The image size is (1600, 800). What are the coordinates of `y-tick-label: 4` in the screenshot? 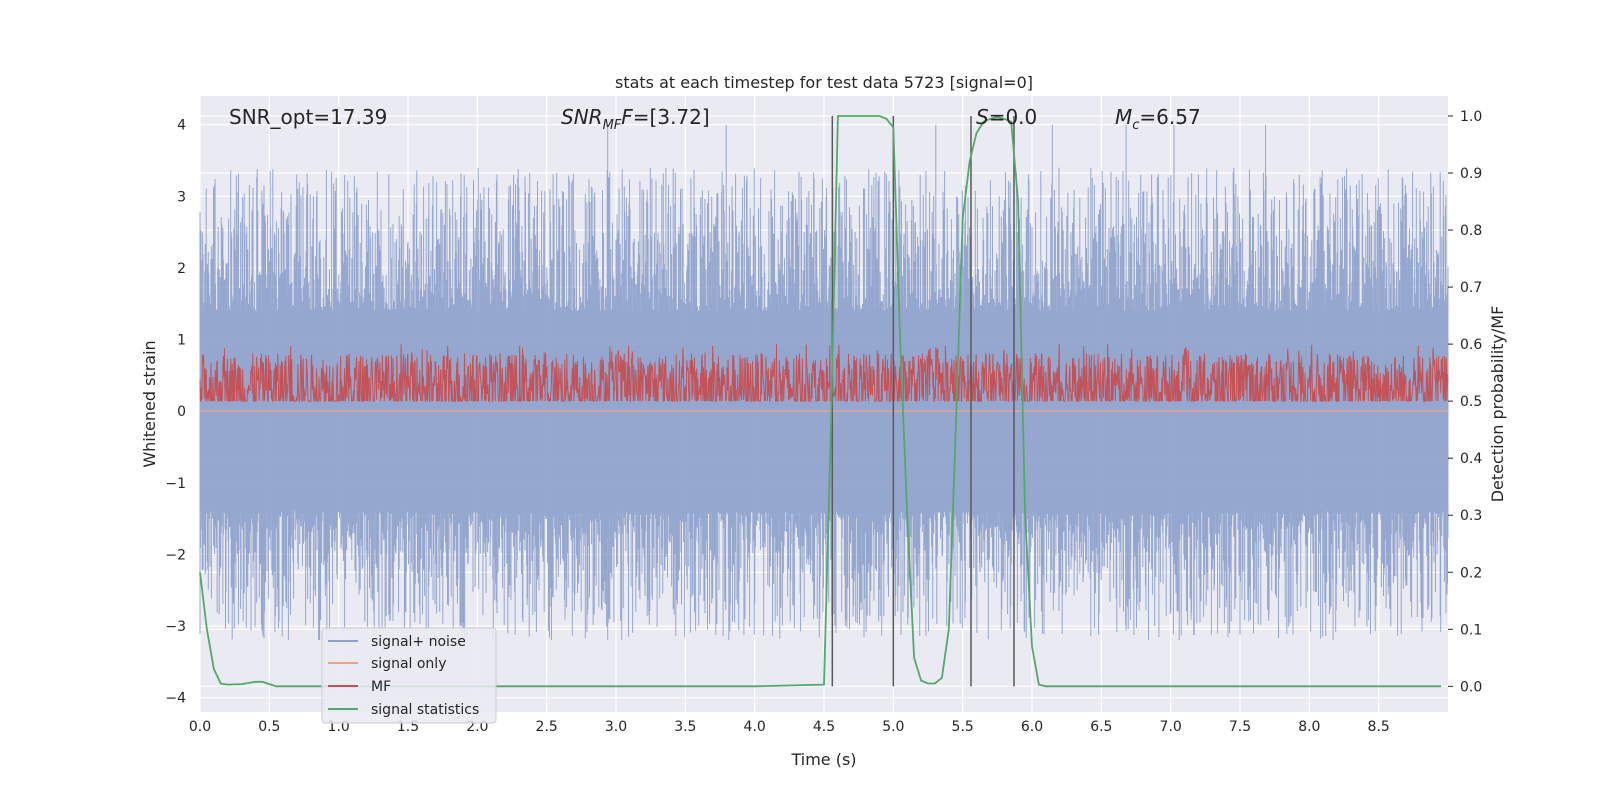 It's located at (181, 126).